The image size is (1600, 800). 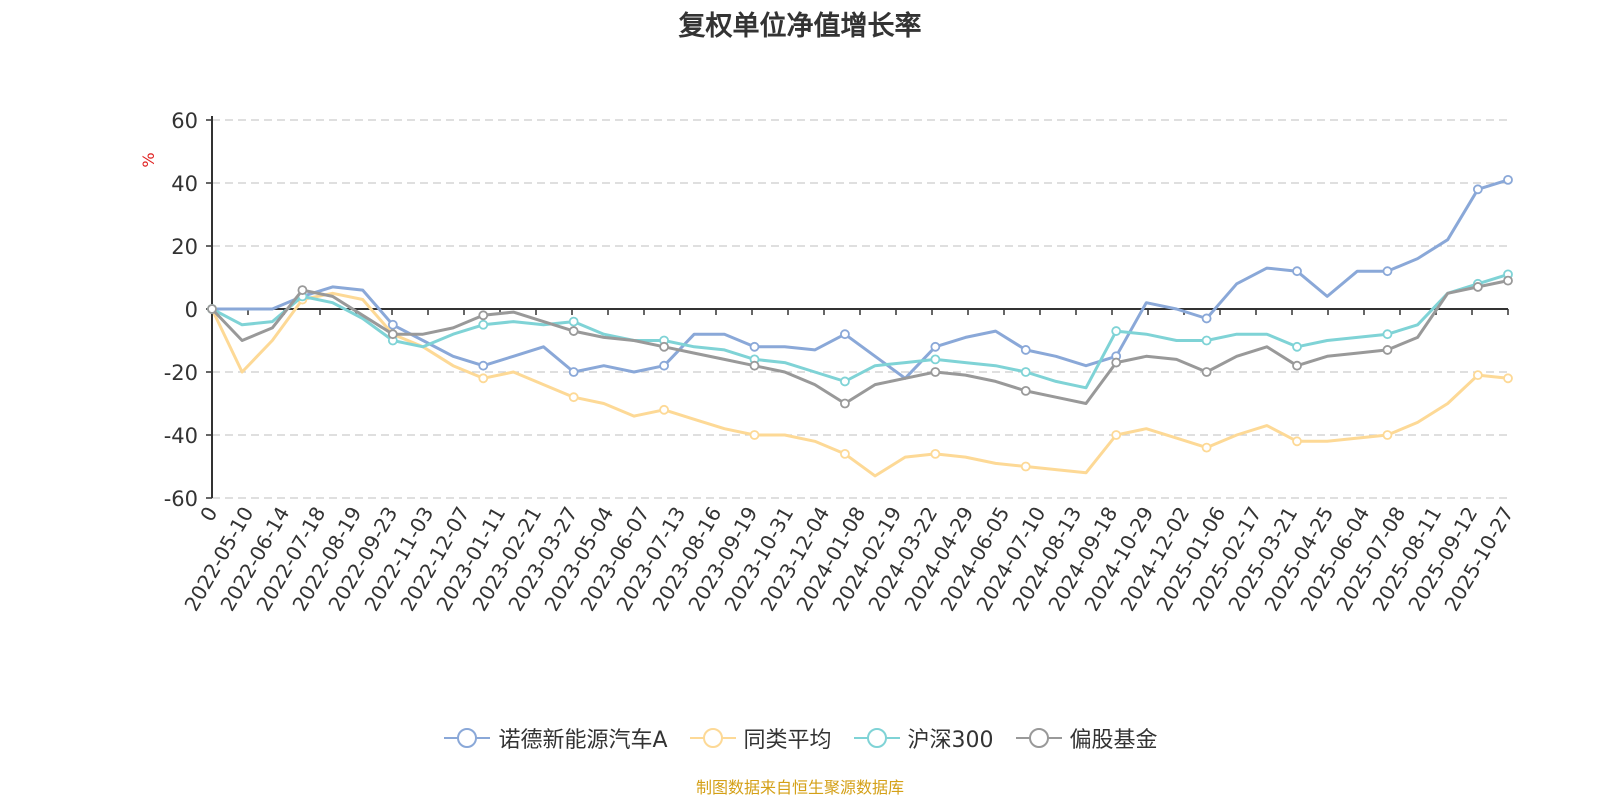 I want to click on y-tick-label: -40, so click(x=181, y=436).